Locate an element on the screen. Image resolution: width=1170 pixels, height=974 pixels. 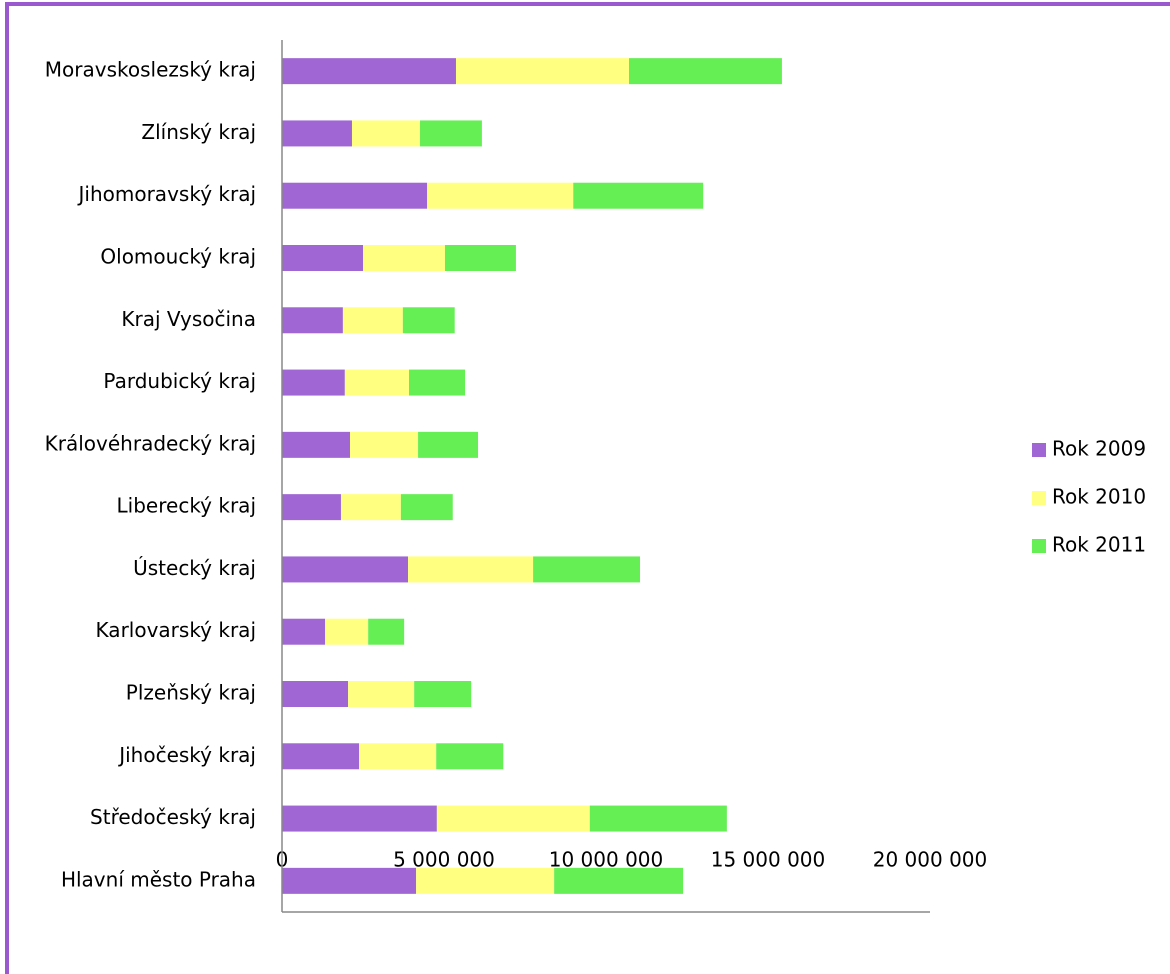
y-tick-label: Plzeňský kraj is located at coordinates (191, 693).